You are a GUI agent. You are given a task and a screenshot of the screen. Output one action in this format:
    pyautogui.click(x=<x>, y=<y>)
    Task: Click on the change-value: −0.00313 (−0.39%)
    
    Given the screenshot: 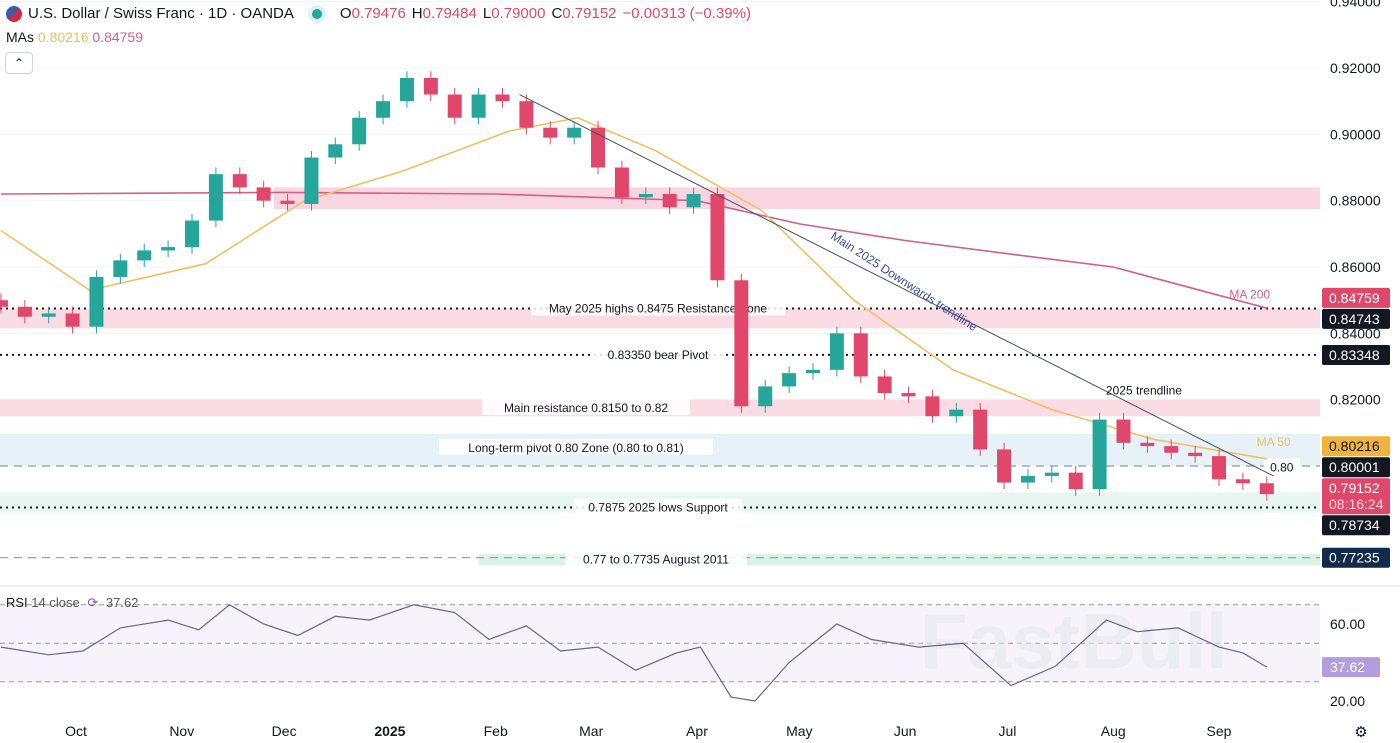 What is the action you would take?
    pyautogui.click(x=686, y=13)
    